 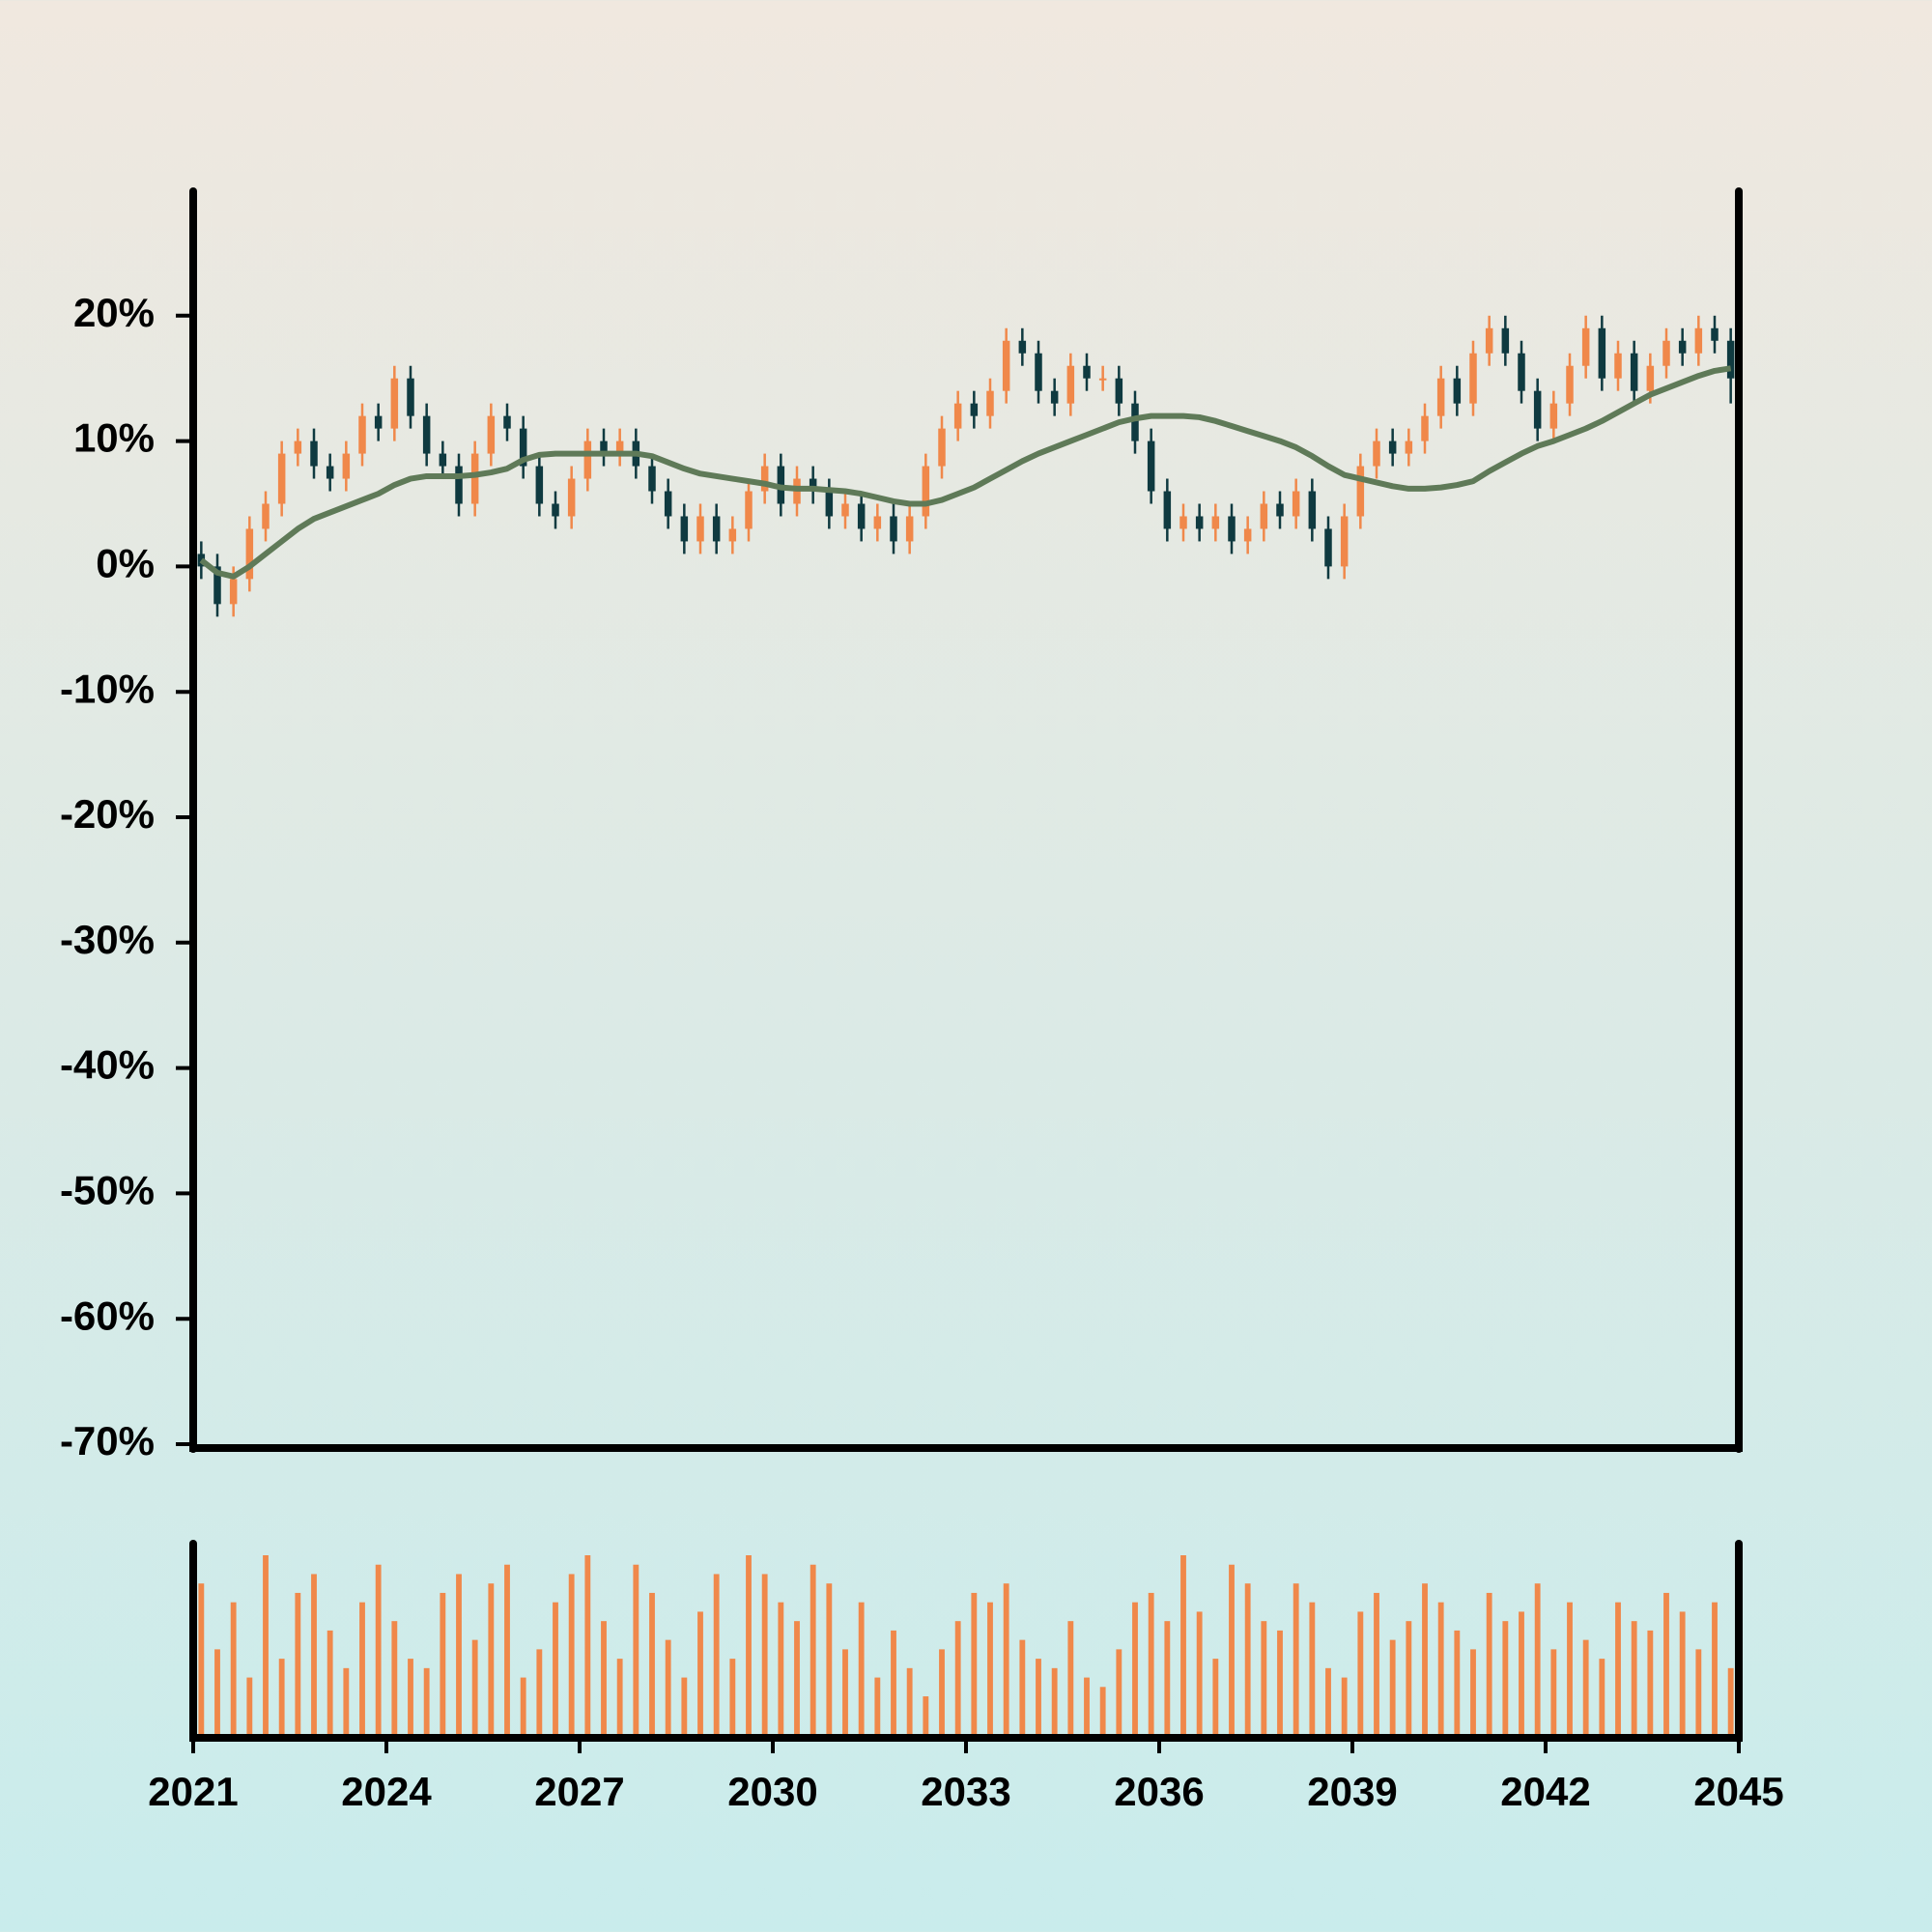 I want to click on y-tick-label: 0%, so click(x=125, y=562).